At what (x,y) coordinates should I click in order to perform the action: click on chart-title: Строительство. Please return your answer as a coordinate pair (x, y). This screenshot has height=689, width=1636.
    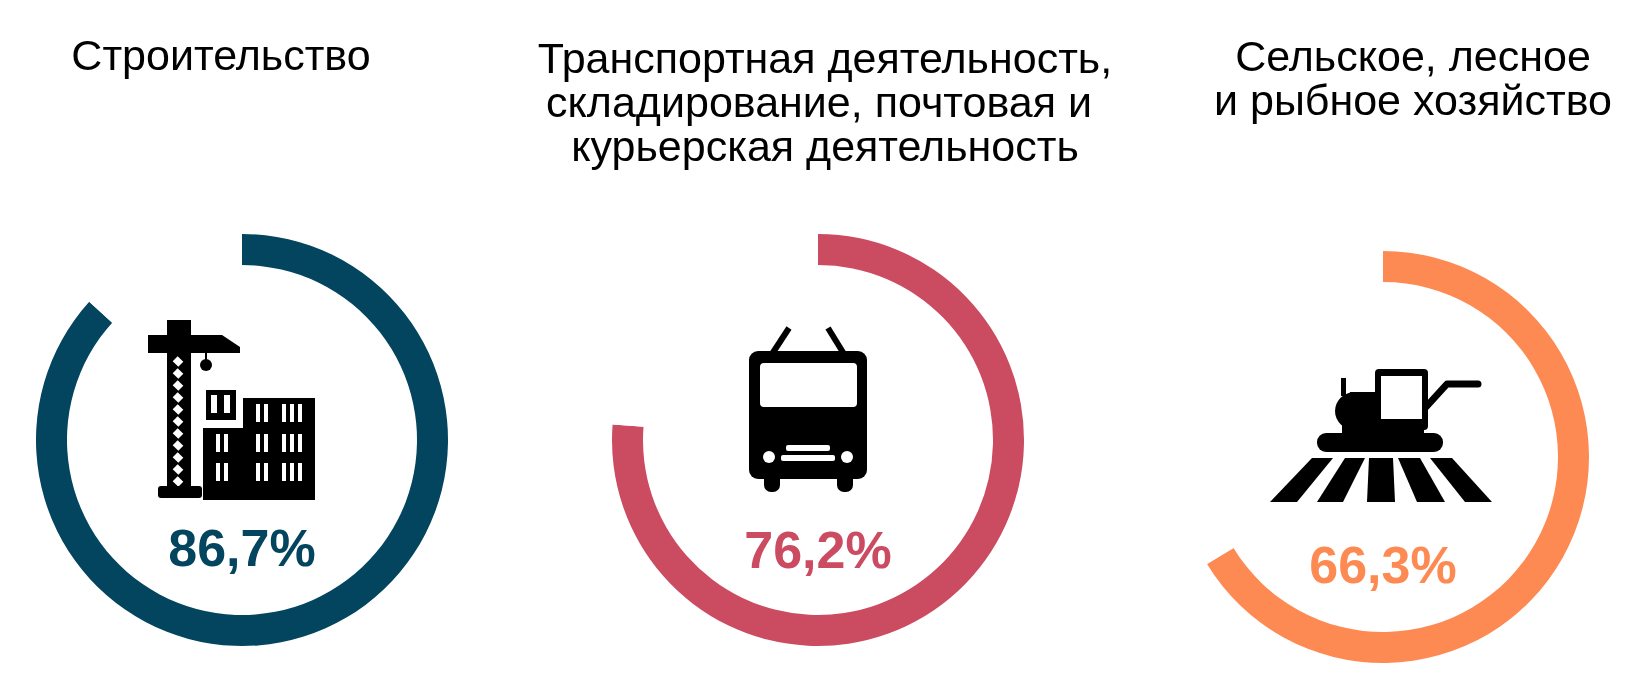
    Looking at the image, I should click on (221, 55).